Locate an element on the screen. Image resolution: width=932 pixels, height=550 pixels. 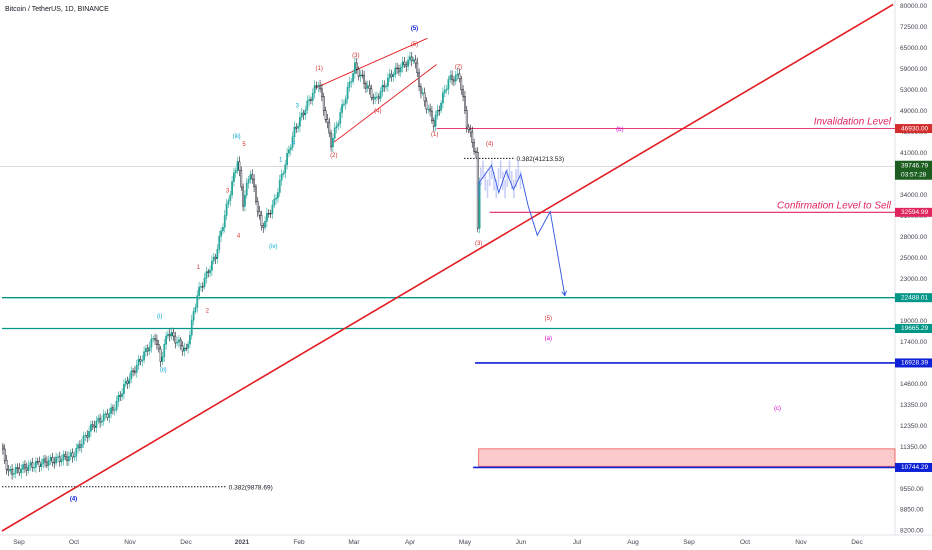
y-tick-label: 14600.00 is located at coordinates (913, 384).